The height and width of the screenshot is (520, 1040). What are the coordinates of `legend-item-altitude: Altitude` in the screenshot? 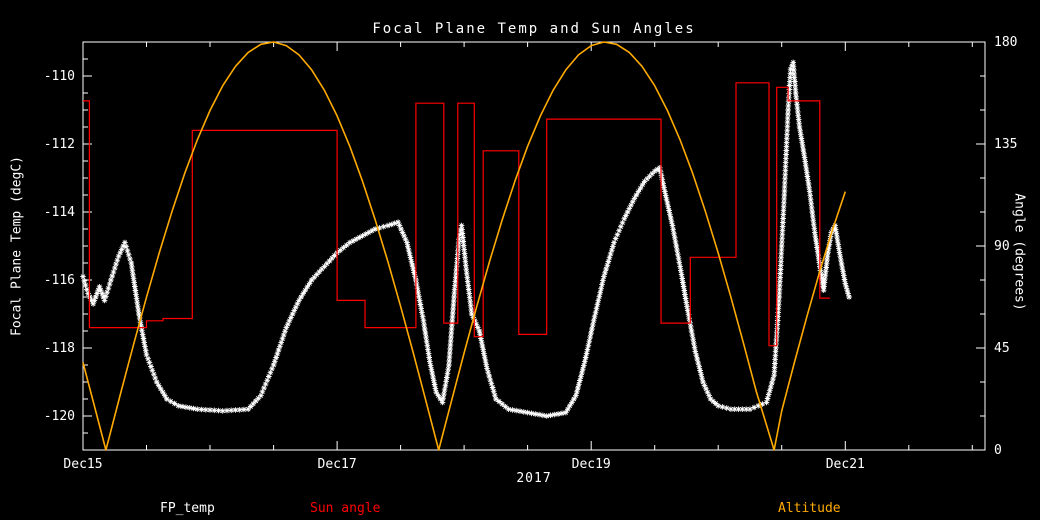 It's located at (809, 508).